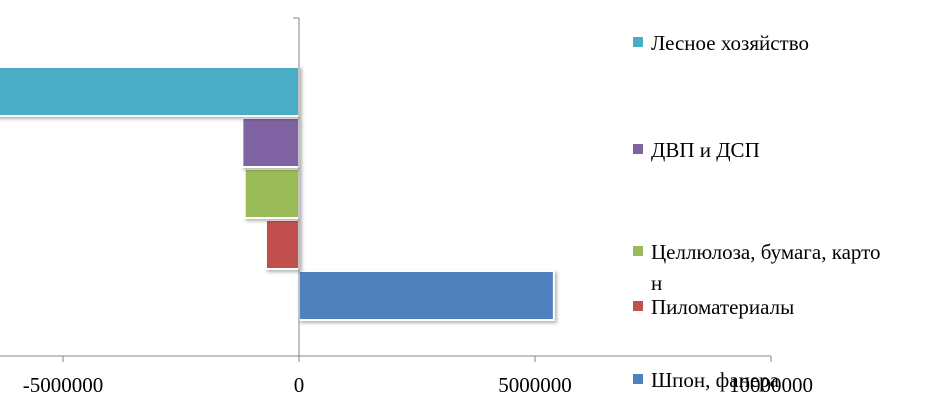 The width and height of the screenshot is (947, 408). I want to click on legend-label: Шпон, фанера, so click(715, 380).